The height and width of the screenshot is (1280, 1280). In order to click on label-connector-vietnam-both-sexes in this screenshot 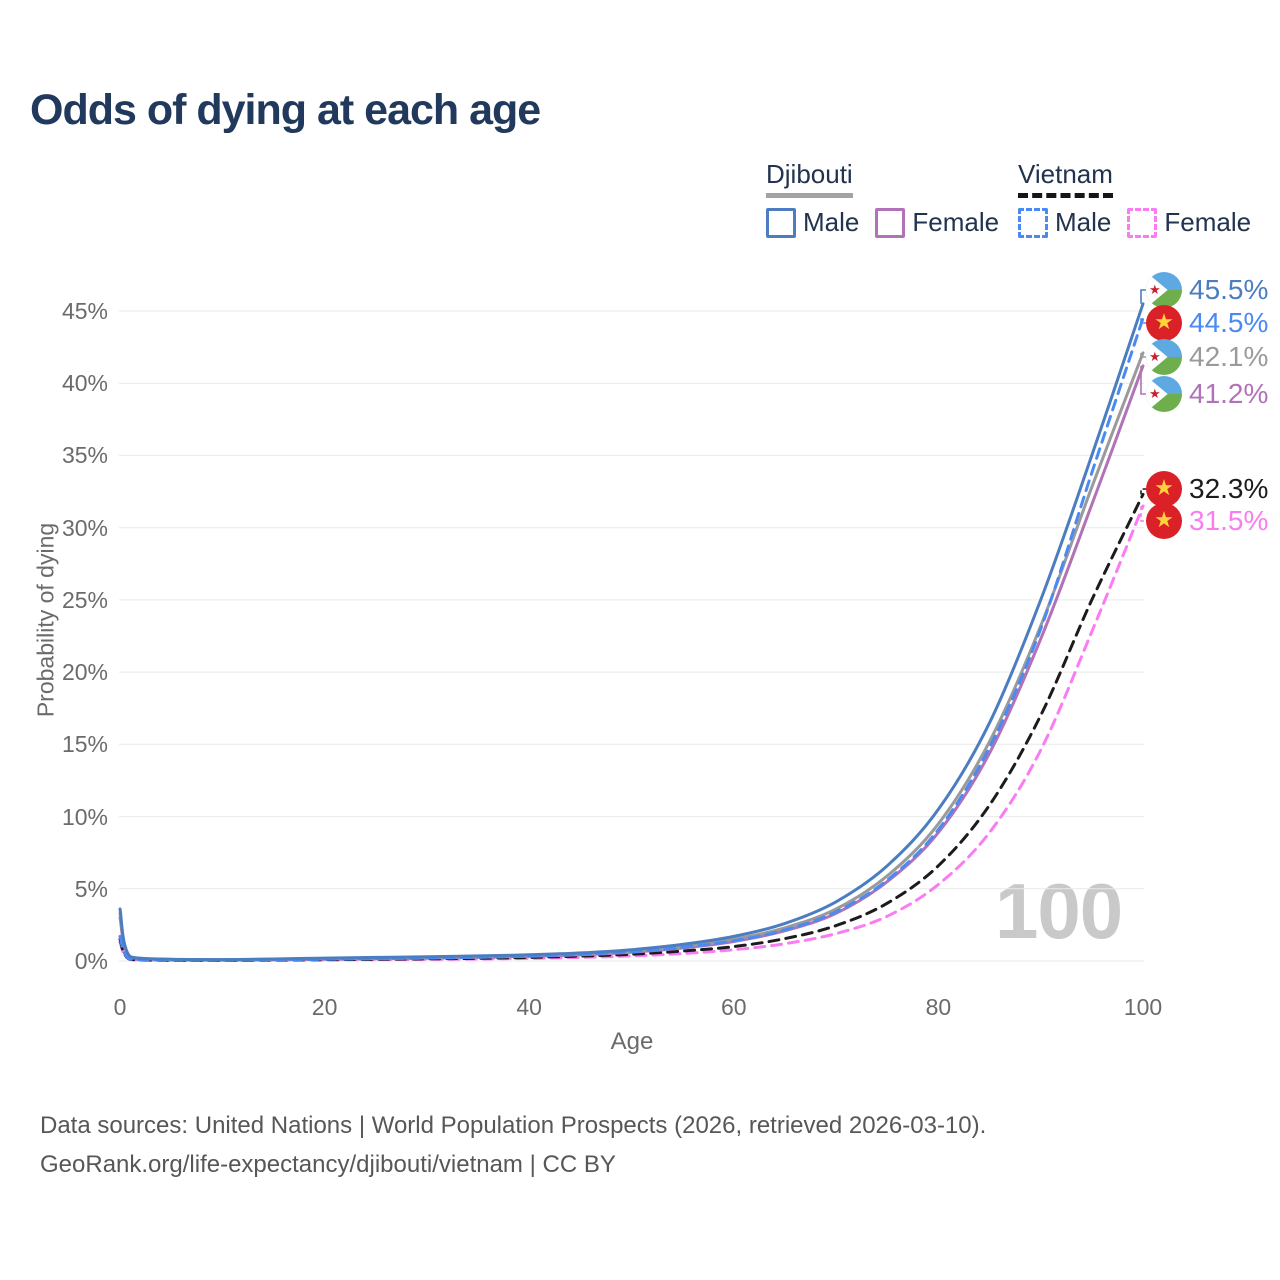, I will do `click(1144, 491)`.